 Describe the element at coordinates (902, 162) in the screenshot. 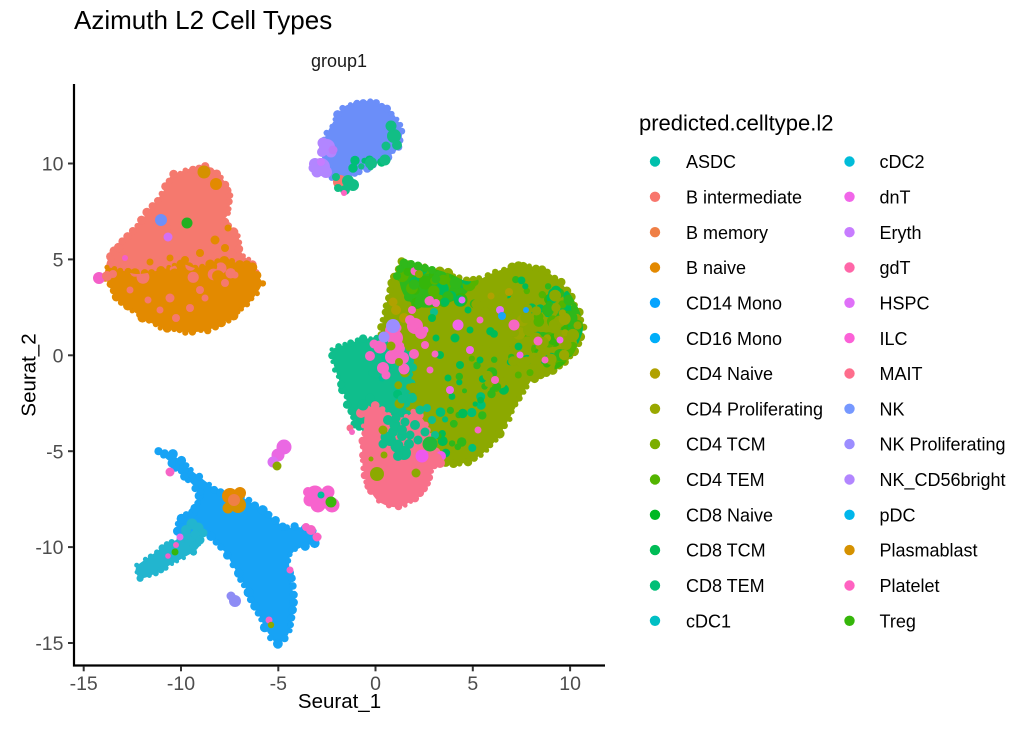

I see `svg-text: cDC2` at that location.